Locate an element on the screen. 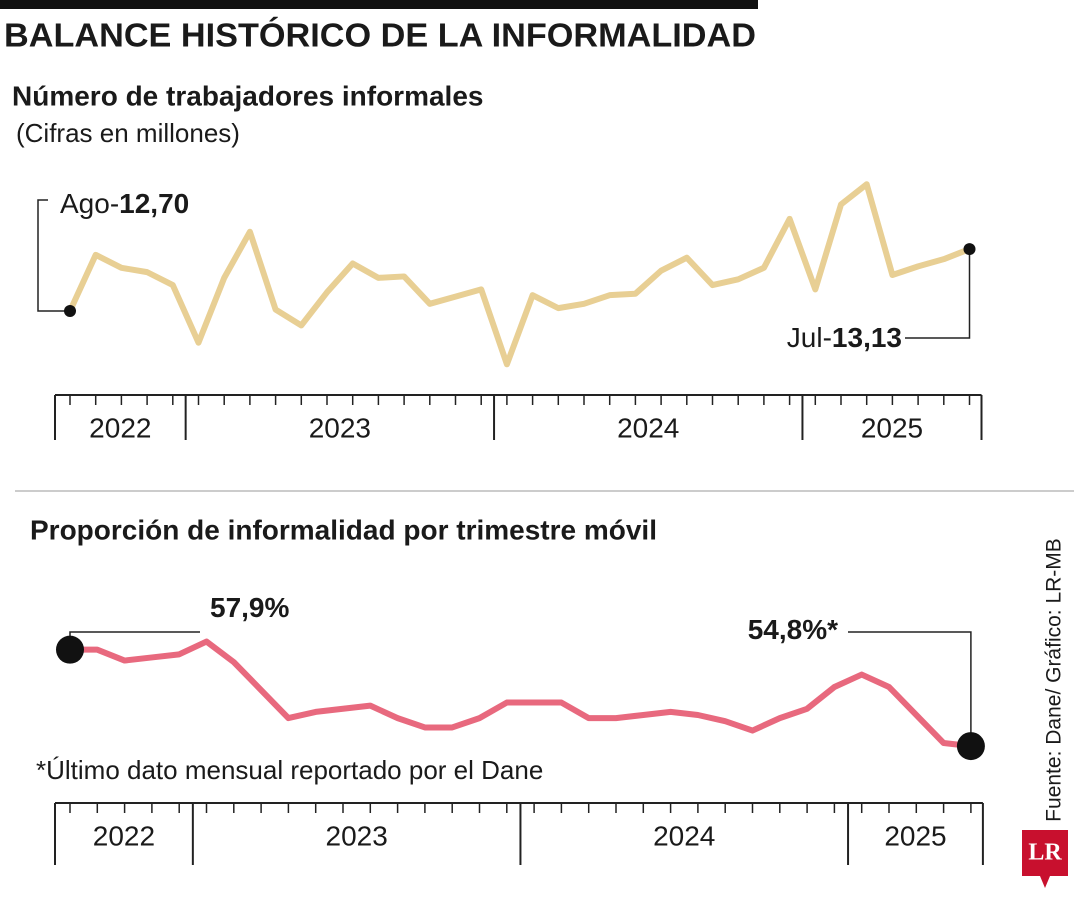 Image resolution: width=1080 pixels, height=900 pixels. value-label: Ago-12,70 is located at coordinates (124, 203).